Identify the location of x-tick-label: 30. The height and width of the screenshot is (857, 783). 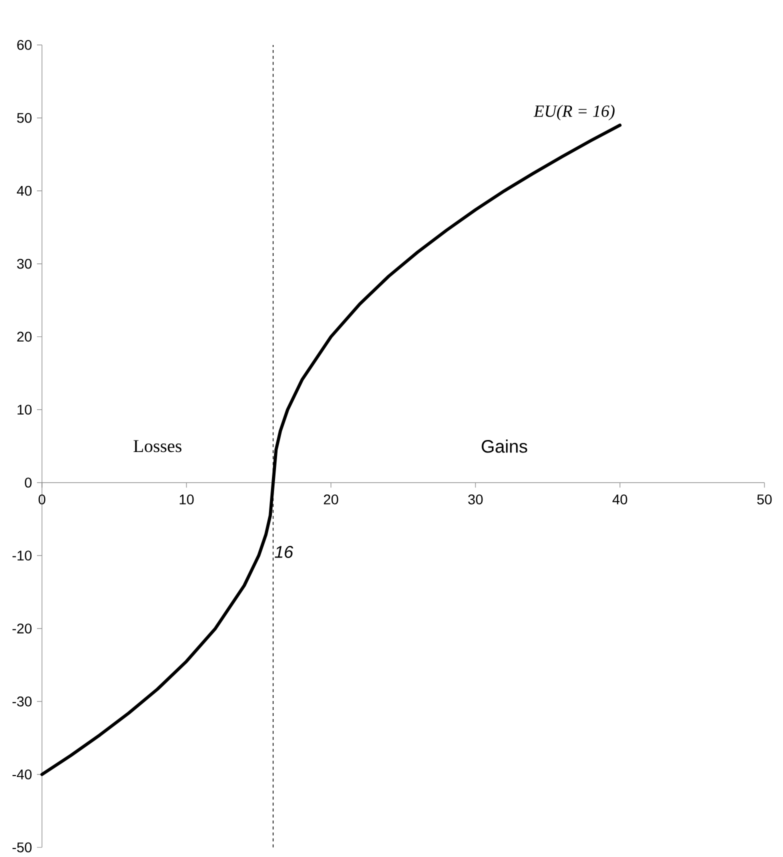
(475, 499).